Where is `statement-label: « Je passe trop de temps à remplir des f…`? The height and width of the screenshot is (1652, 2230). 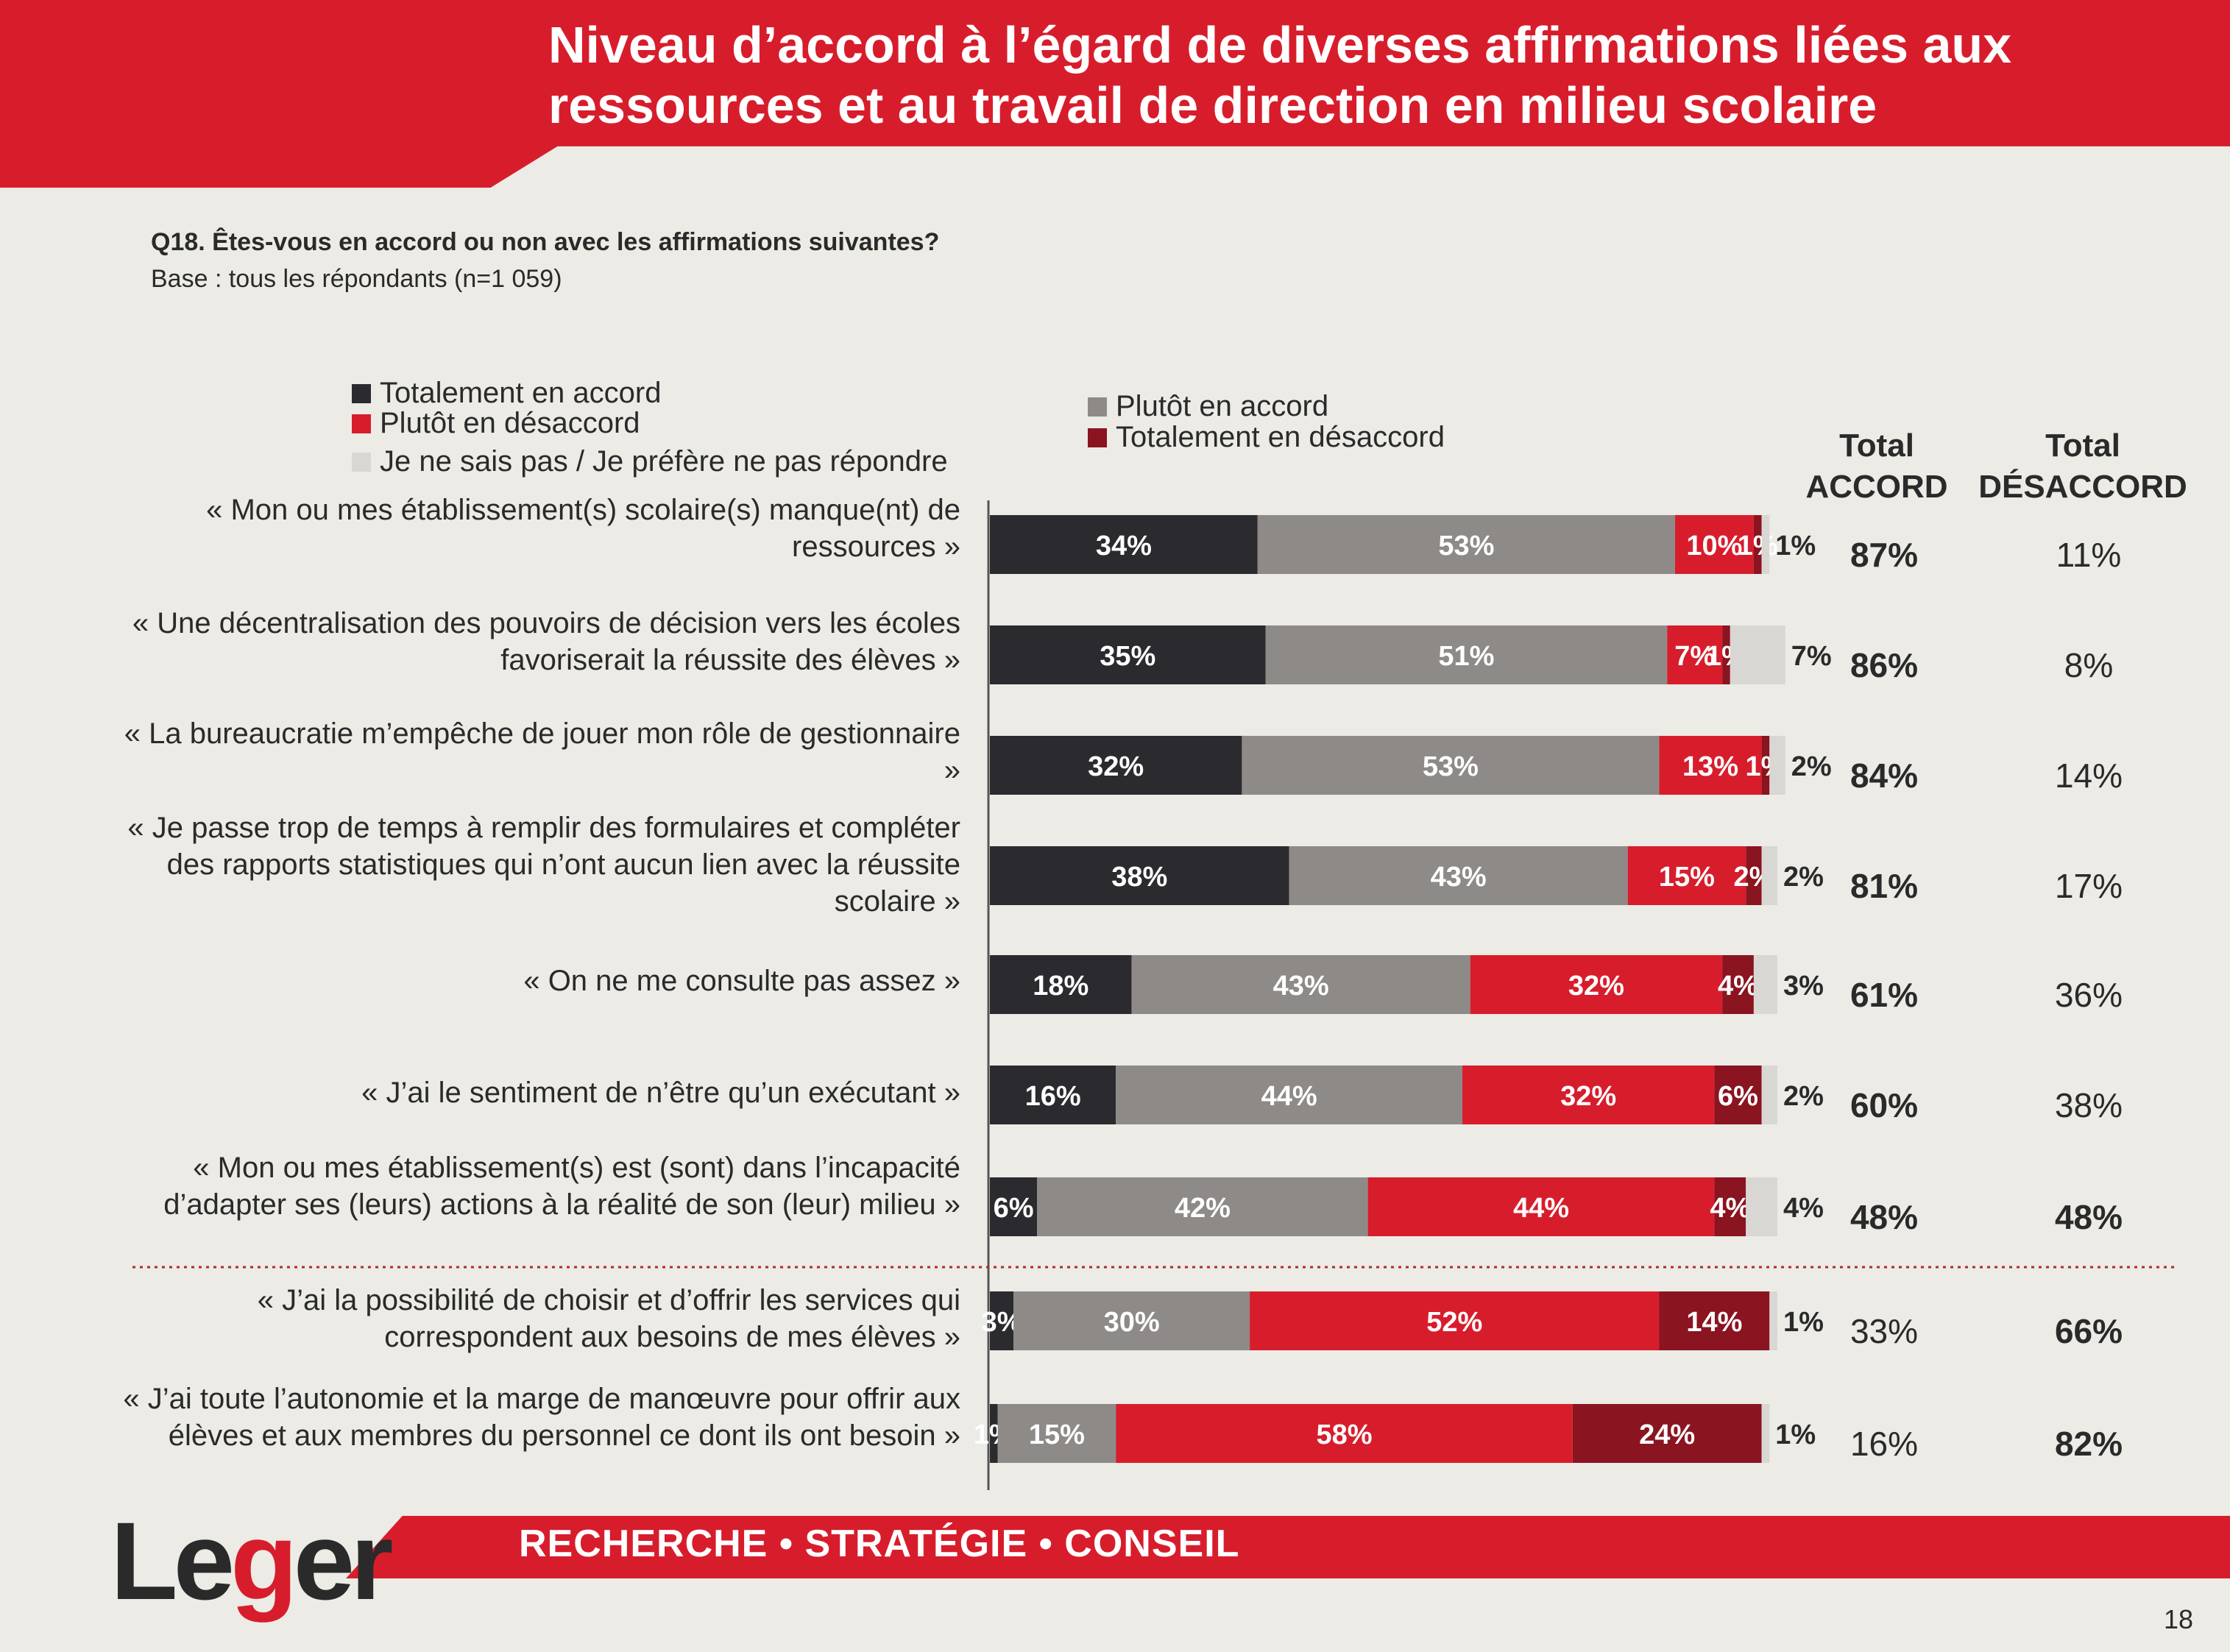 statement-label: « Je passe trop de temps à remplir des f… is located at coordinates (543, 865).